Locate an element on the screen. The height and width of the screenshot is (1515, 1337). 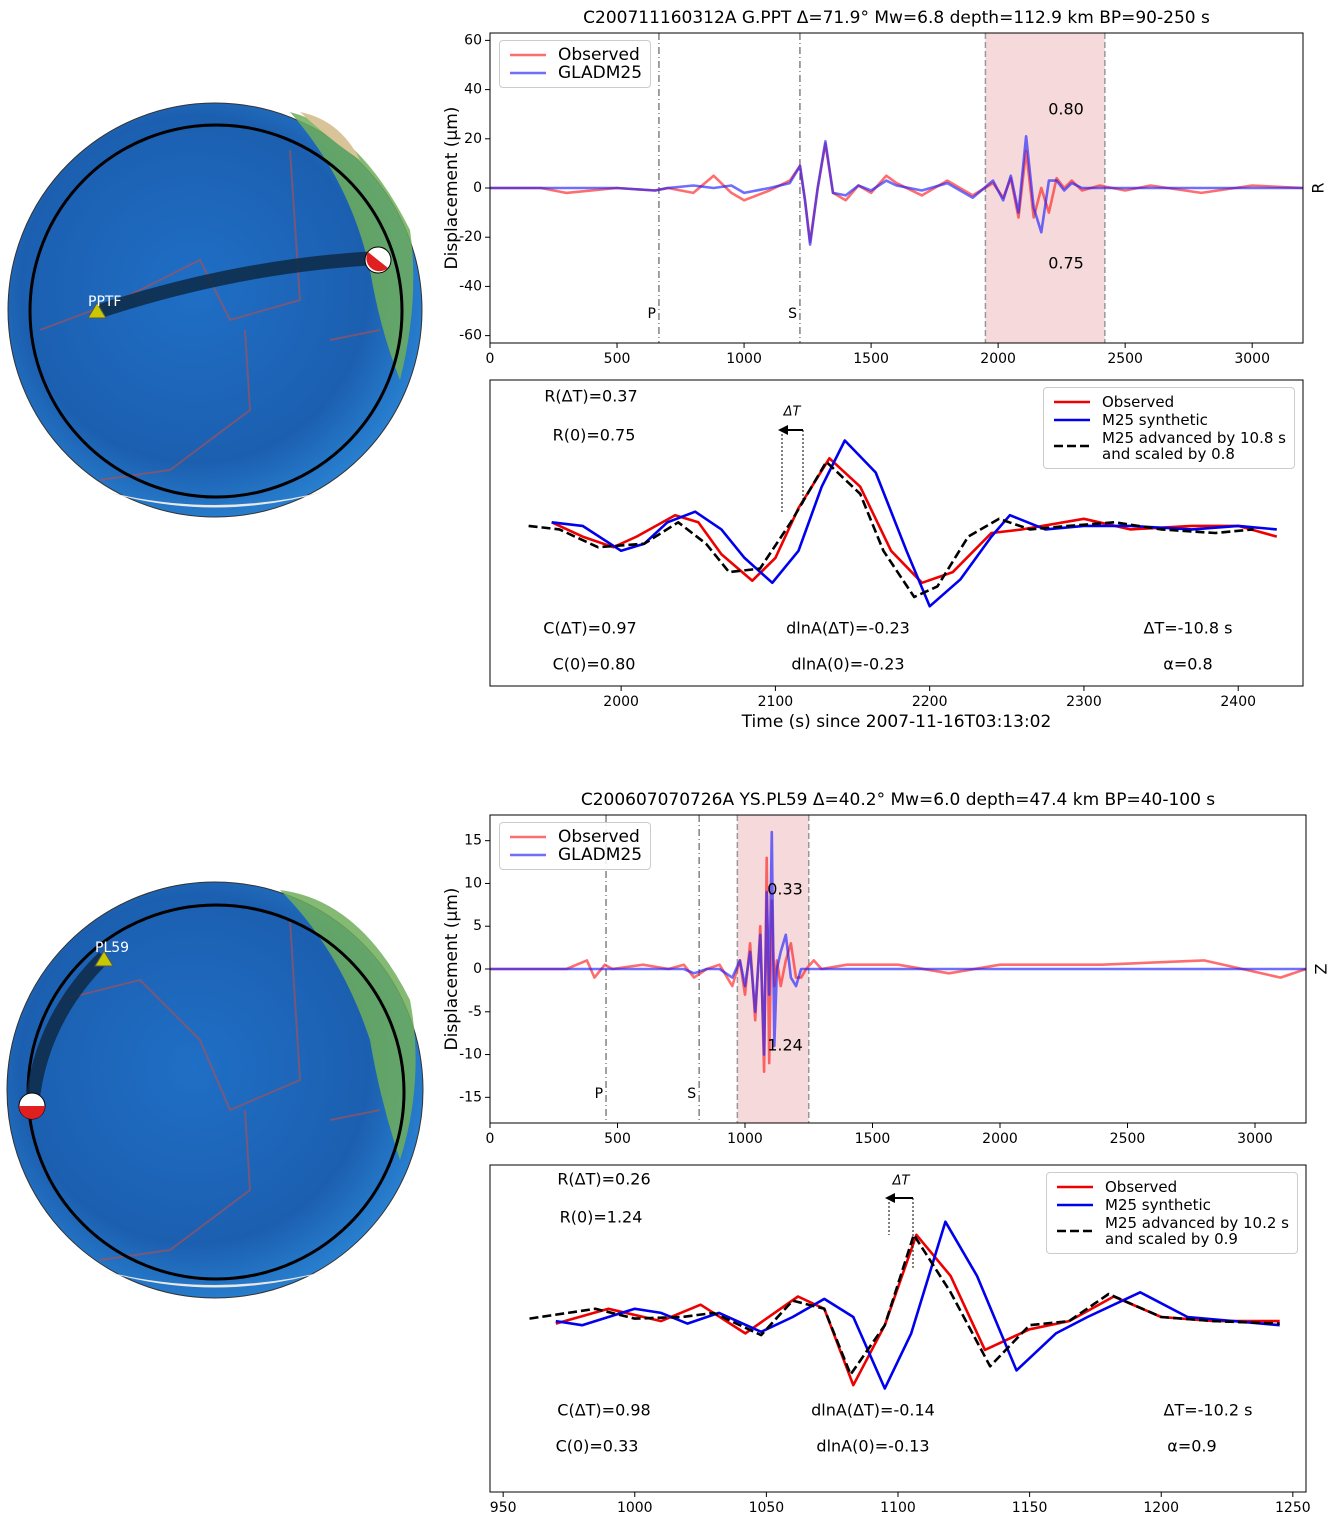
x-tick-label: 2200 is located at coordinates (930, 702).